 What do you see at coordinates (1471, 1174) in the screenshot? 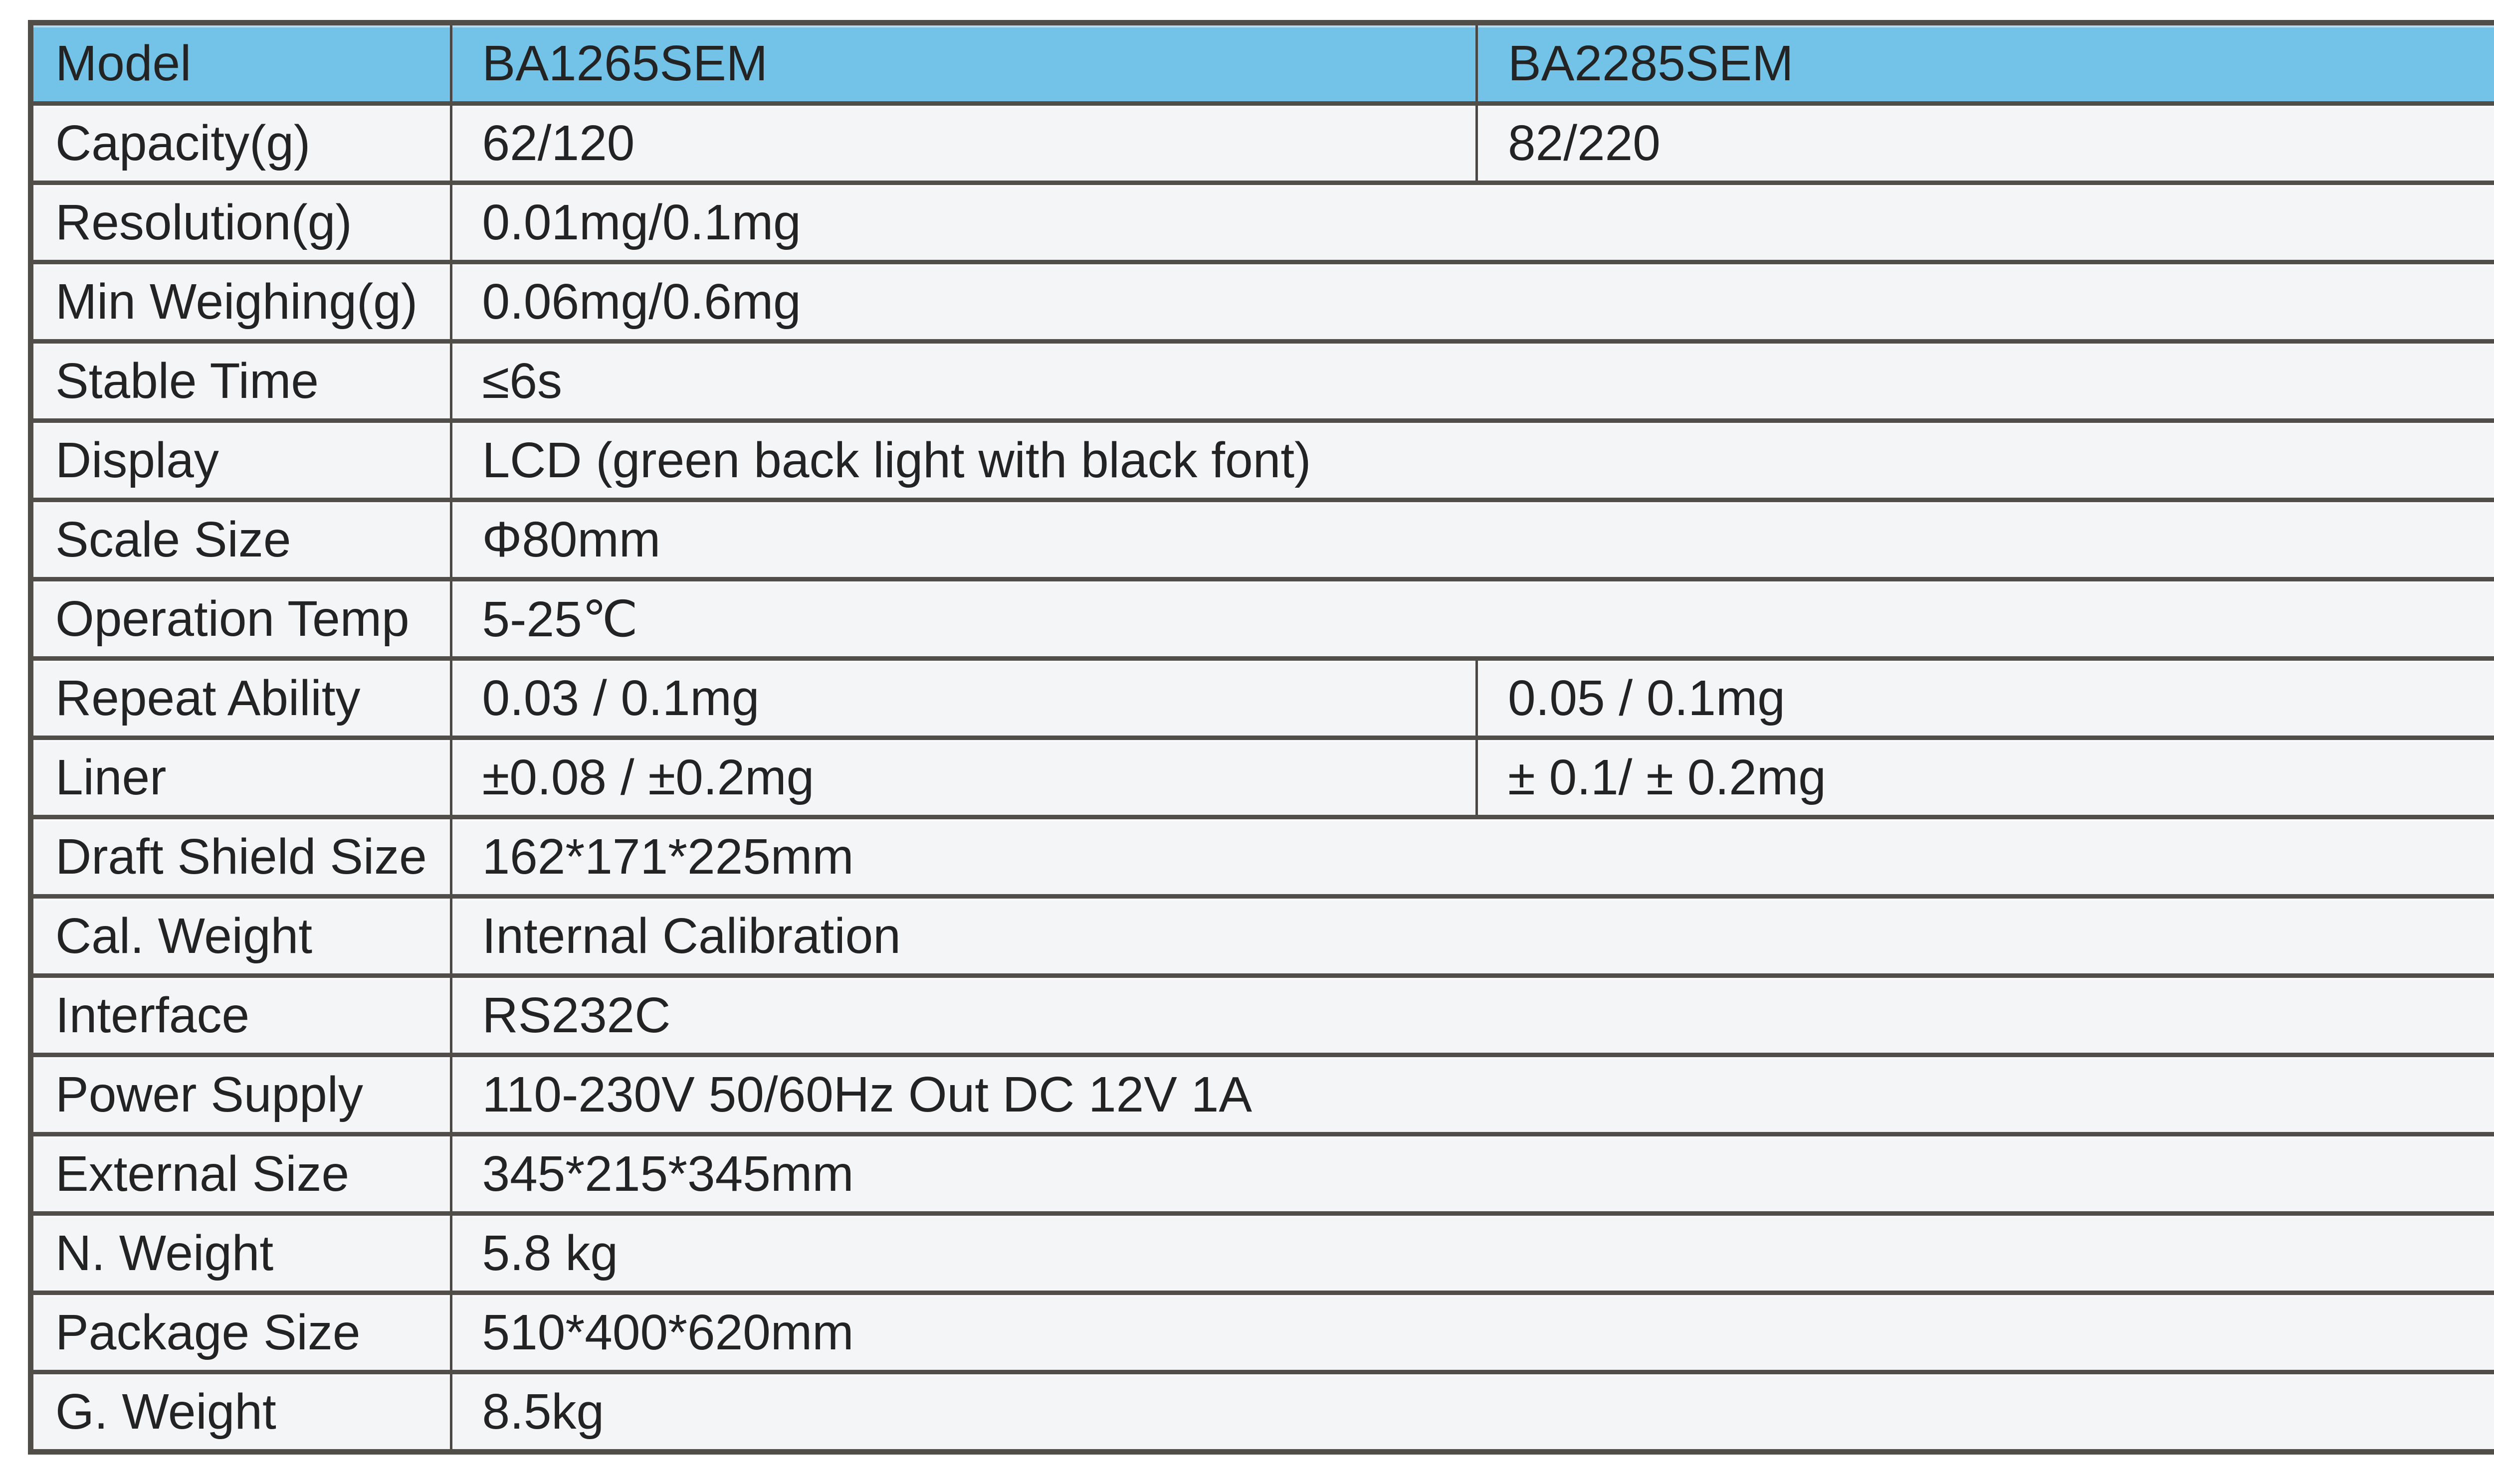
I see `row-value: 345*215*345mm` at bounding box center [1471, 1174].